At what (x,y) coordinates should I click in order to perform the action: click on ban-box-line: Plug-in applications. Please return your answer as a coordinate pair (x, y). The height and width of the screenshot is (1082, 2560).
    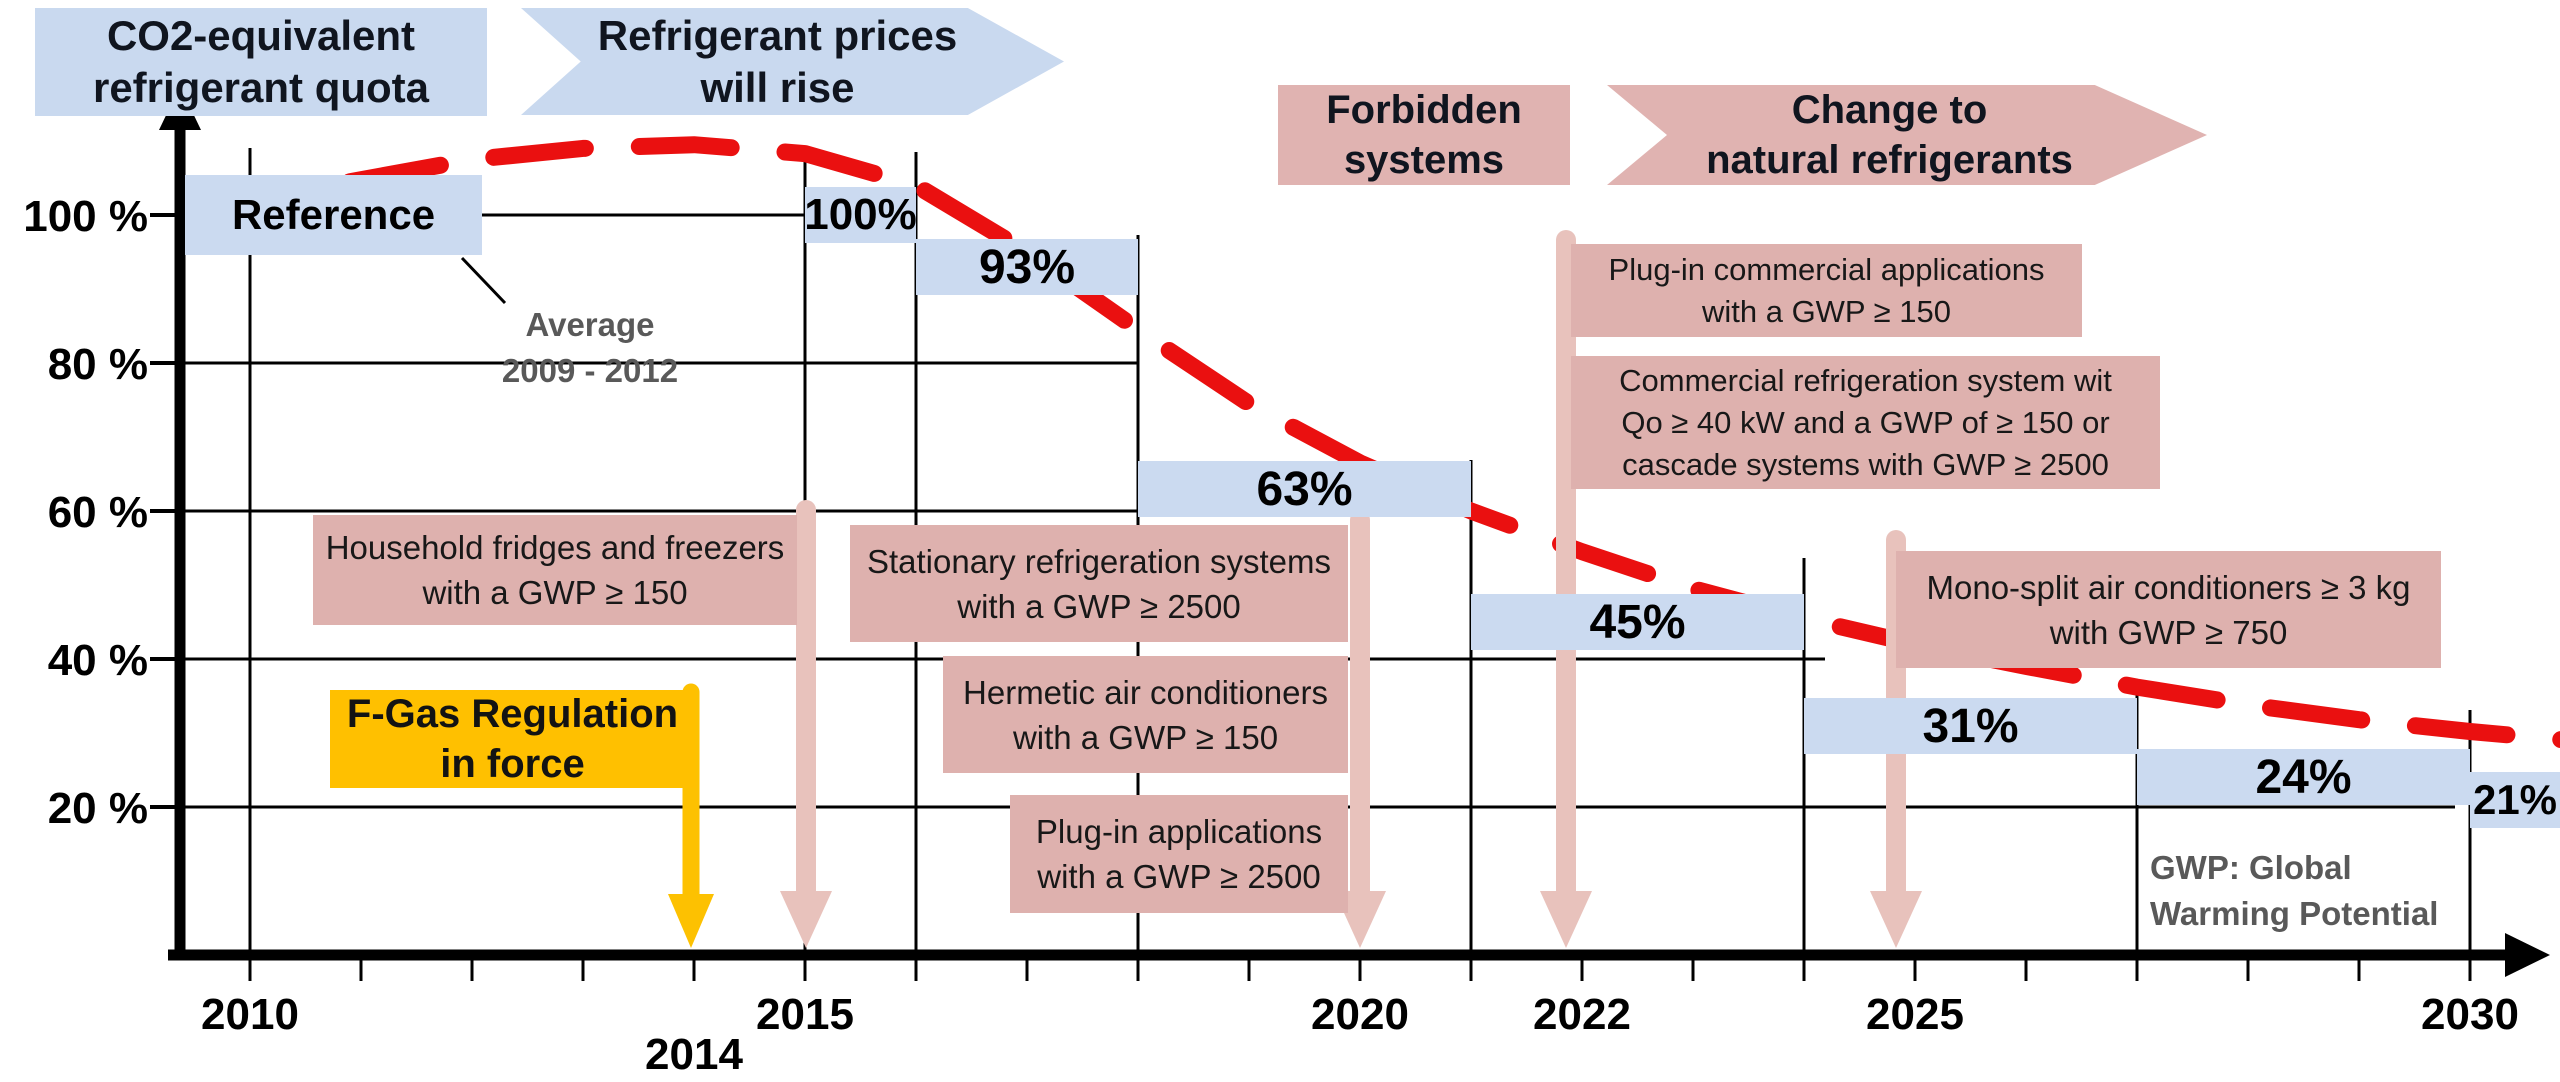
    Looking at the image, I should click on (1179, 831).